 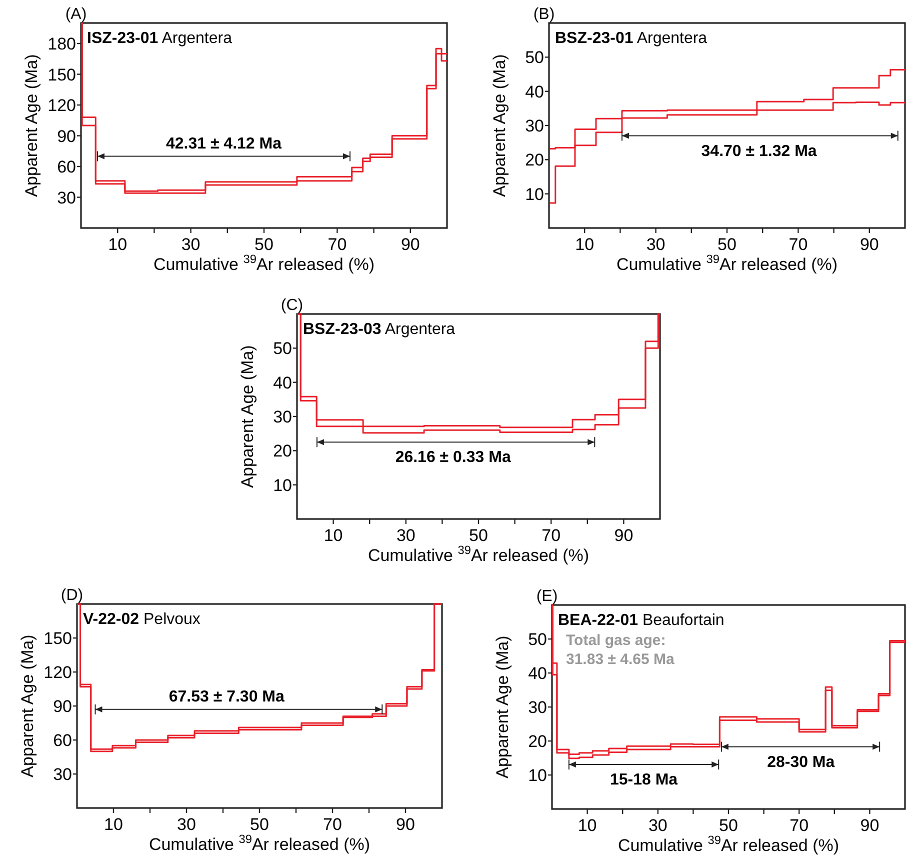 I want to click on chart-title: BEA-22-01 Beaufortain, so click(x=641, y=620).